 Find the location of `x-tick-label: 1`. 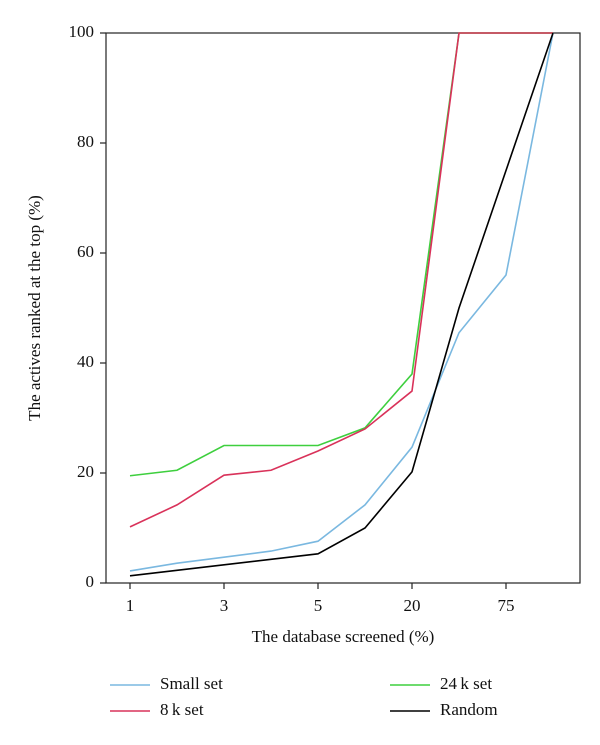

x-tick-label: 1 is located at coordinates (130, 605).